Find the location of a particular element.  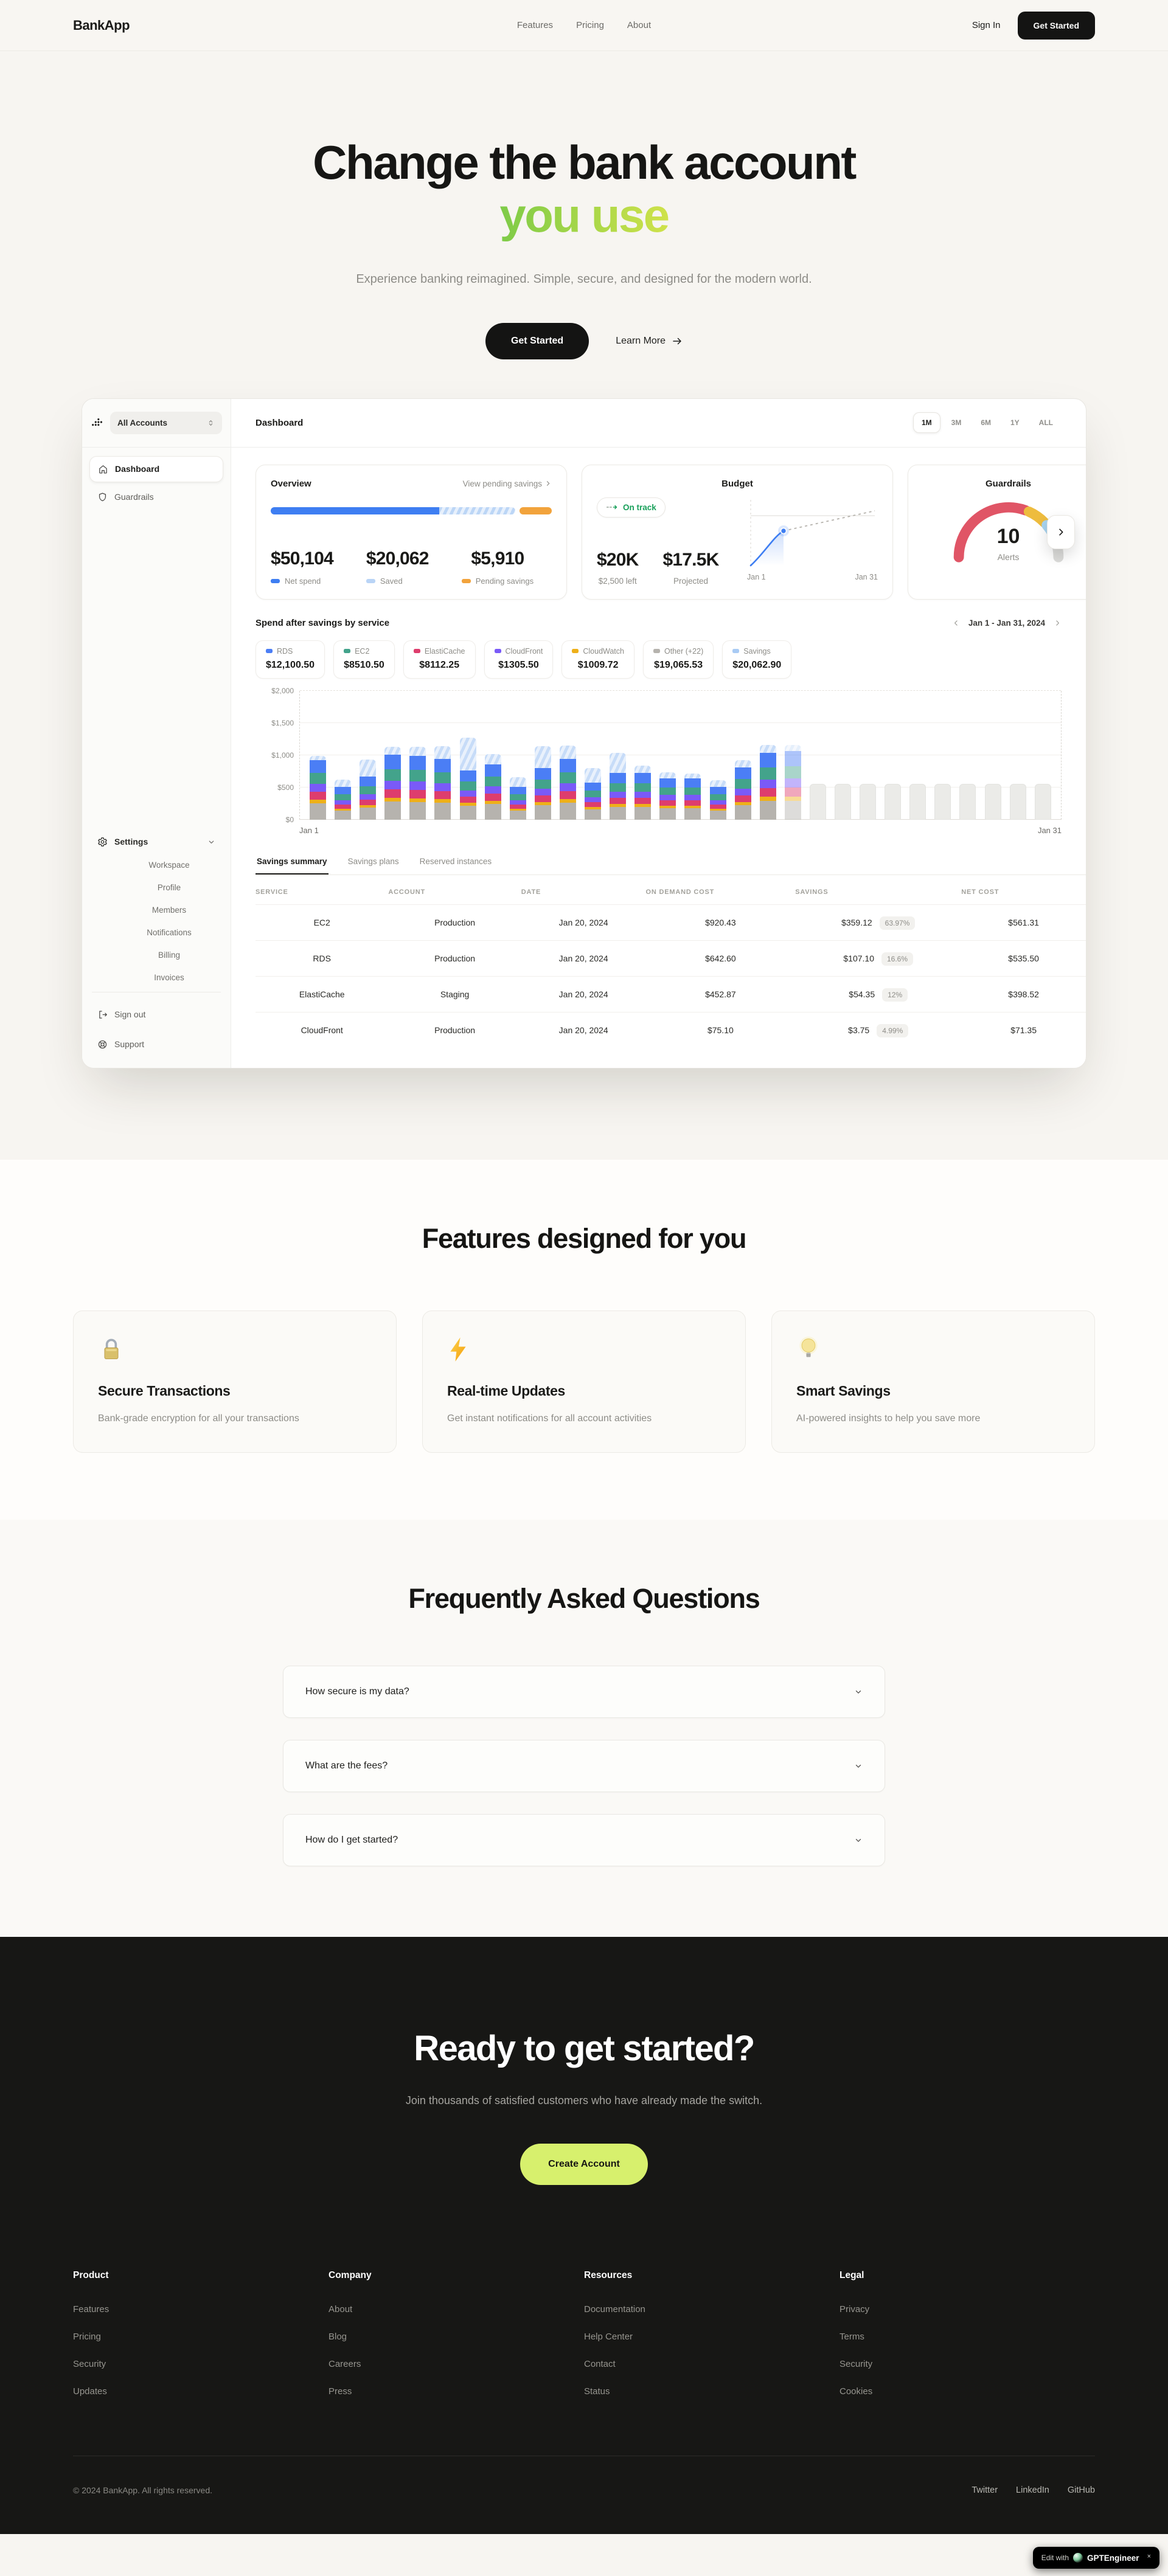

legend-chip-cloudwatch: CloudWatch $1009.72 is located at coordinates (597, 659).